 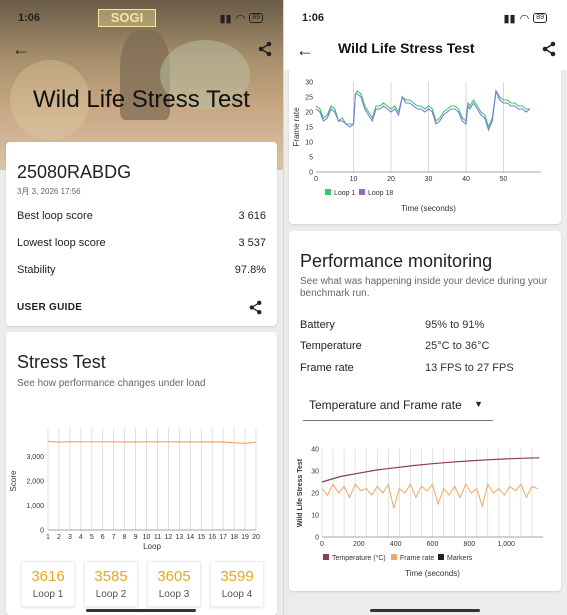 What do you see at coordinates (55, 216) in the screenshot?
I see `best-loop-label: Best loop score` at bounding box center [55, 216].